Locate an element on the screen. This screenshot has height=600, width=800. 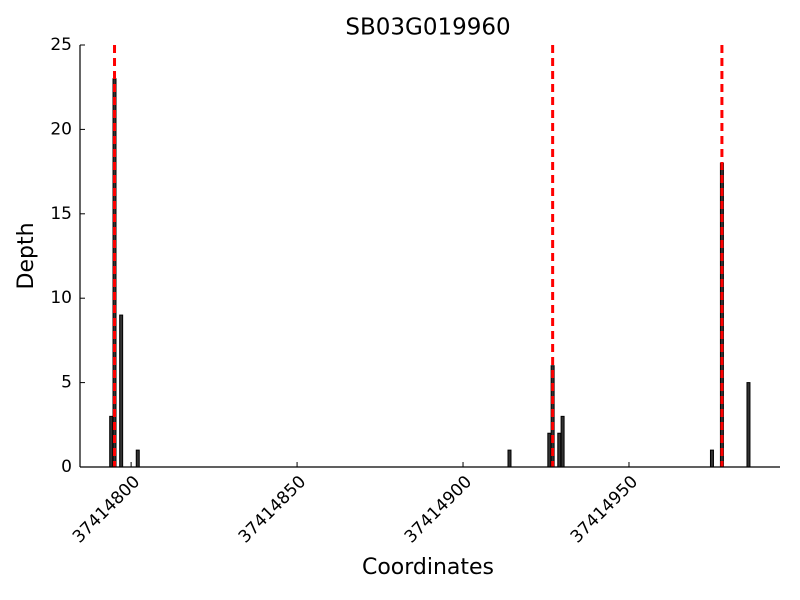
x-tick-label: 37414950 is located at coordinates (604, 509).